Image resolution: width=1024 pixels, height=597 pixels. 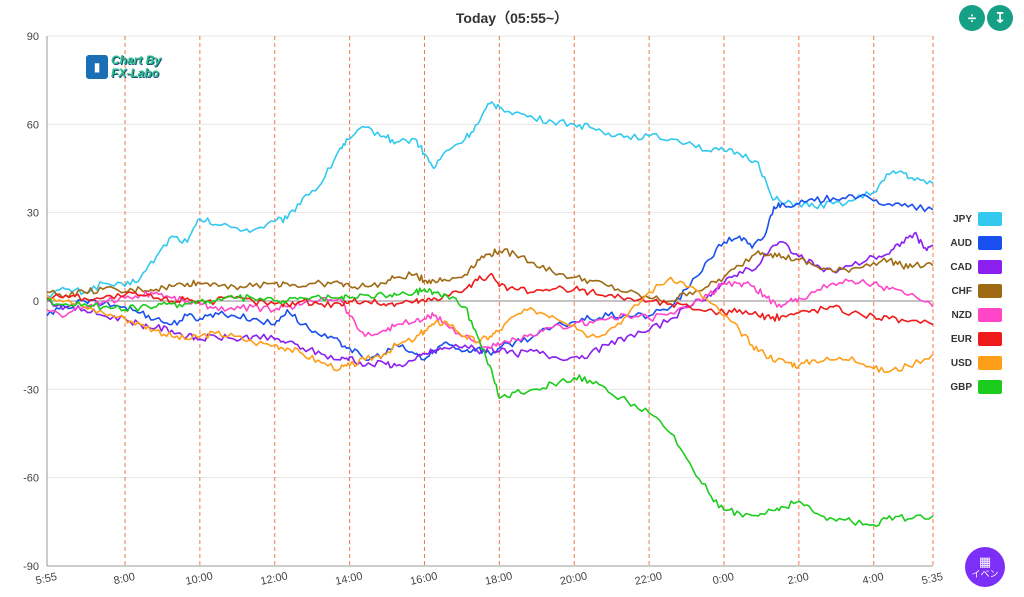 I want to click on legend-item-aud: AUD, so click(x=971, y=243).